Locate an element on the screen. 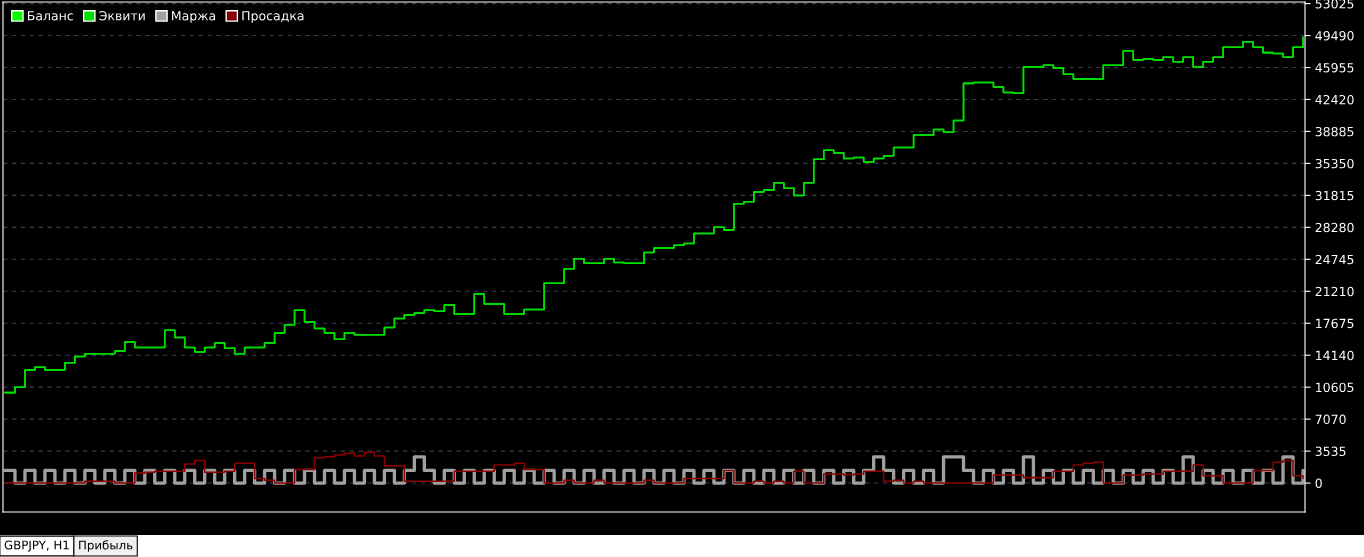 Image resolution: width=1364 pixels, height=557 pixels. text: Прибыль is located at coordinates (106, 546).